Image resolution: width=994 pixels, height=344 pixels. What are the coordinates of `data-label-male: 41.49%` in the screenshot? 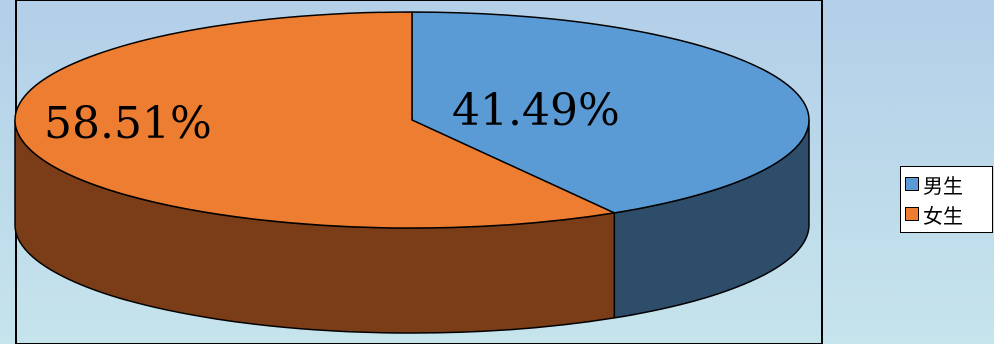 It's located at (536, 110).